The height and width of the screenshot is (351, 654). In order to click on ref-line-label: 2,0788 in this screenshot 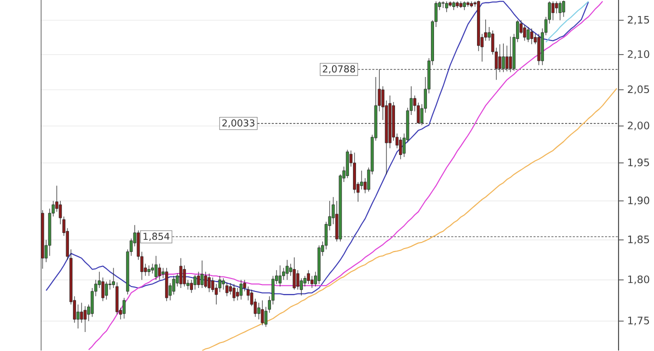, I will do `click(339, 69)`.